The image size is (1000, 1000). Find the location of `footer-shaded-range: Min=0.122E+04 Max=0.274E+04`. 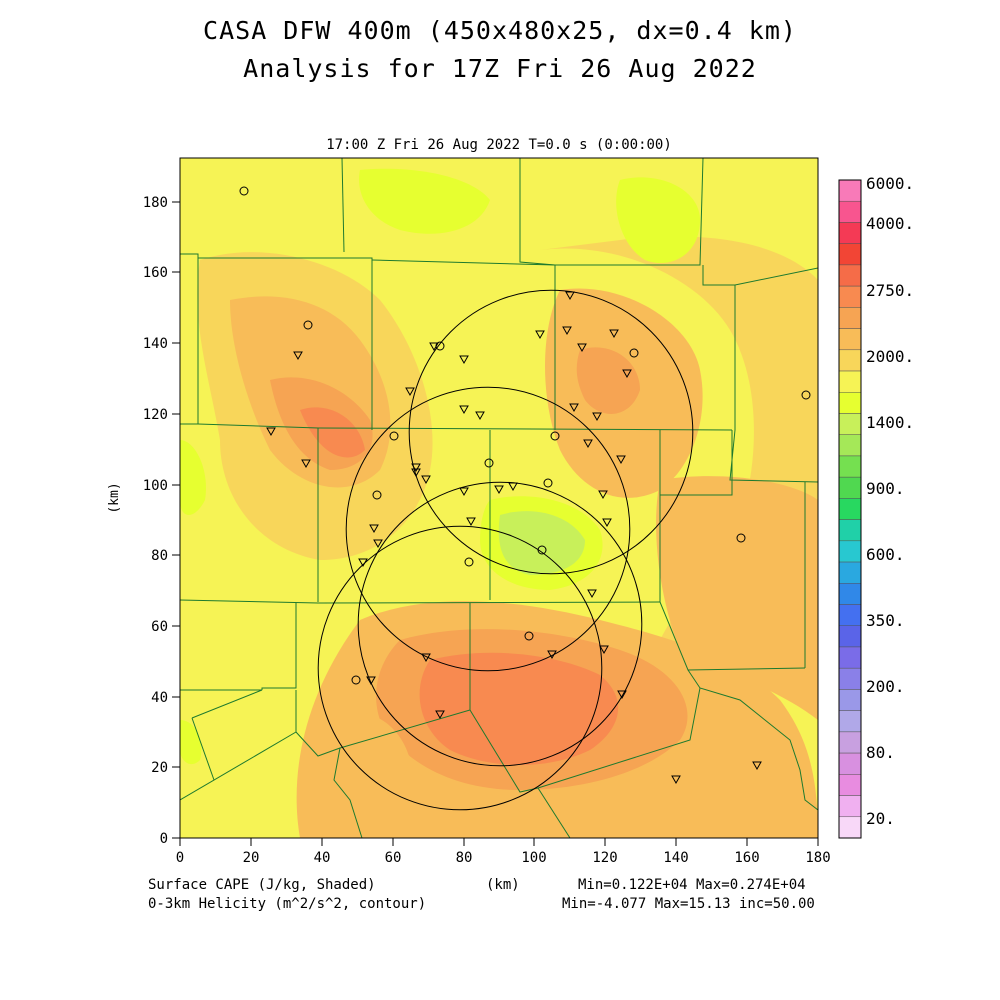

footer-shaded-range: Min=0.122E+04 Max=0.274E+04 is located at coordinates (692, 885).